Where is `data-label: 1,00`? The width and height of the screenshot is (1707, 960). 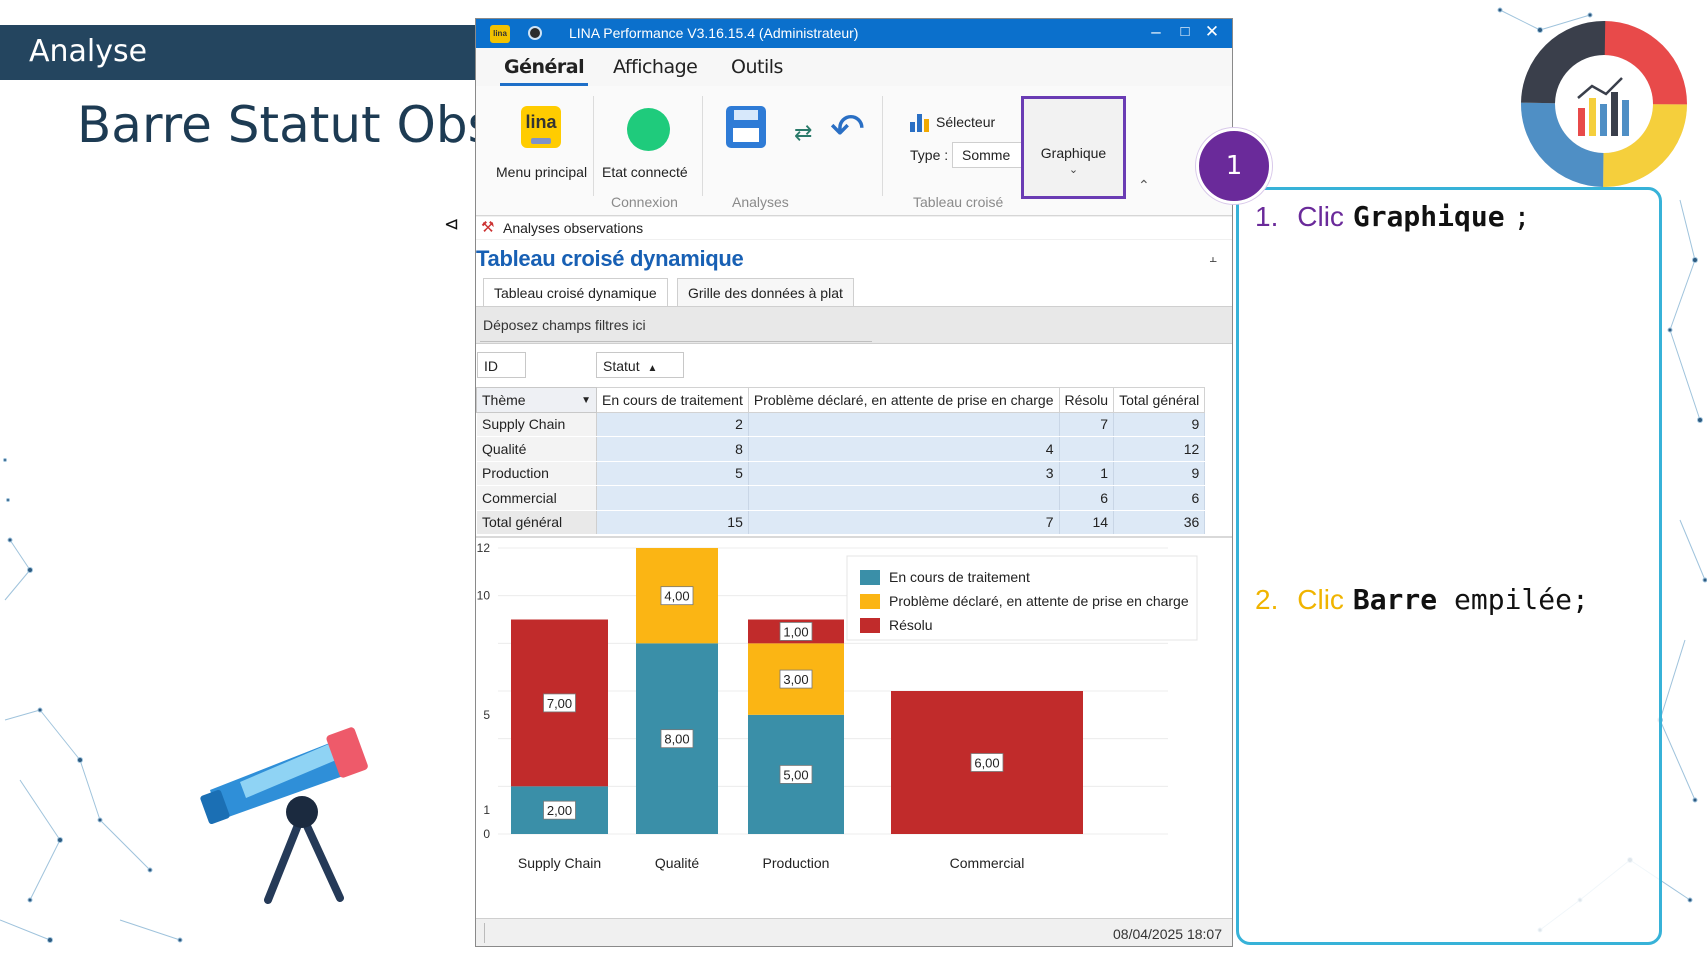
data-label: 1,00 is located at coordinates (795, 631).